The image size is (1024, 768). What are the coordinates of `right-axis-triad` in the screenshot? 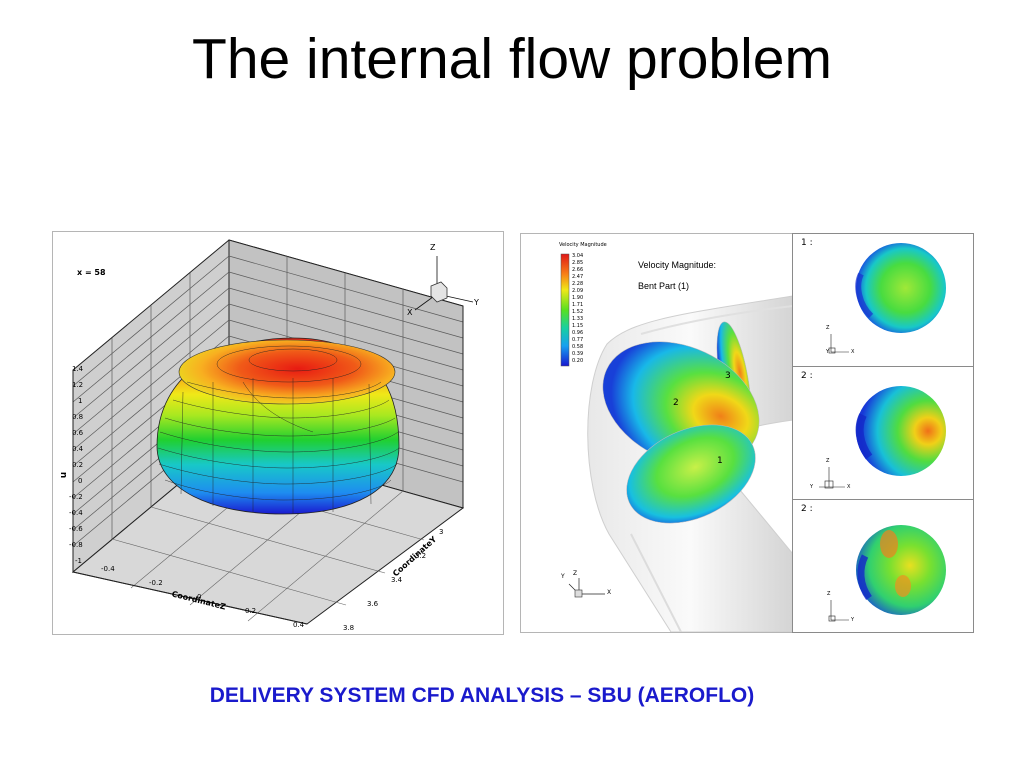 It's located at (586, 588).